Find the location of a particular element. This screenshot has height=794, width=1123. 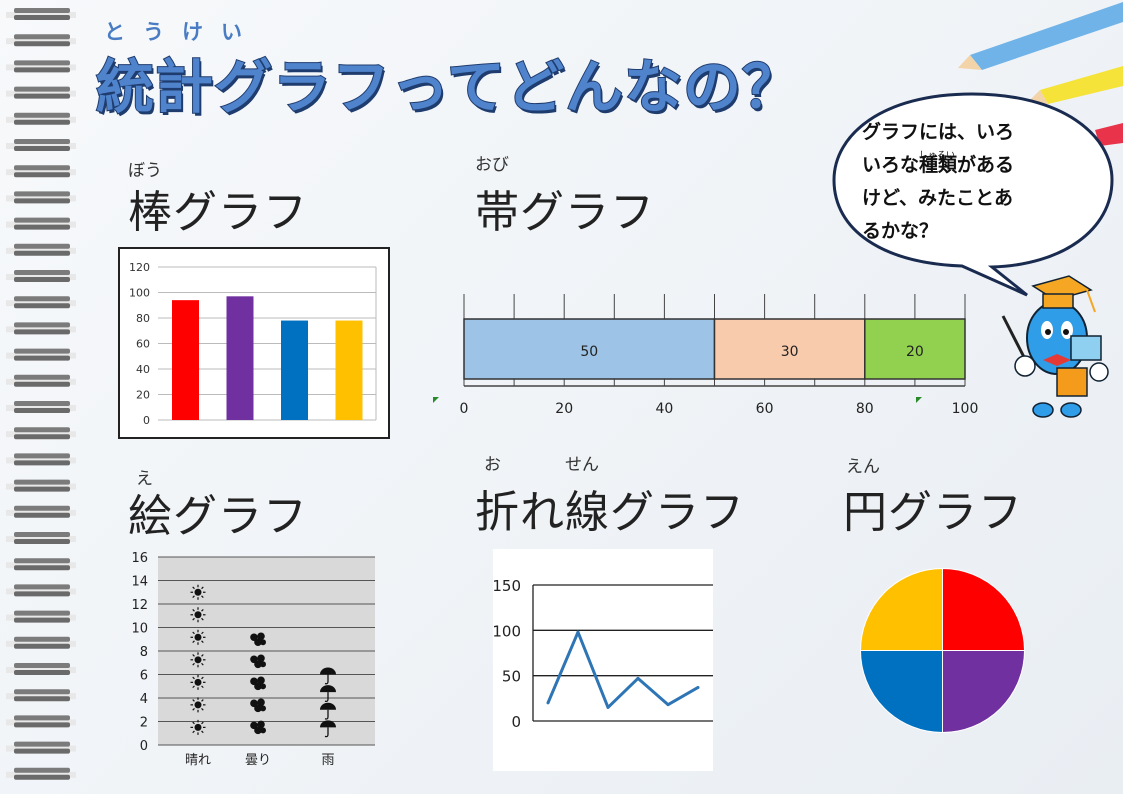

pie-slice is located at coordinates (901, 609).